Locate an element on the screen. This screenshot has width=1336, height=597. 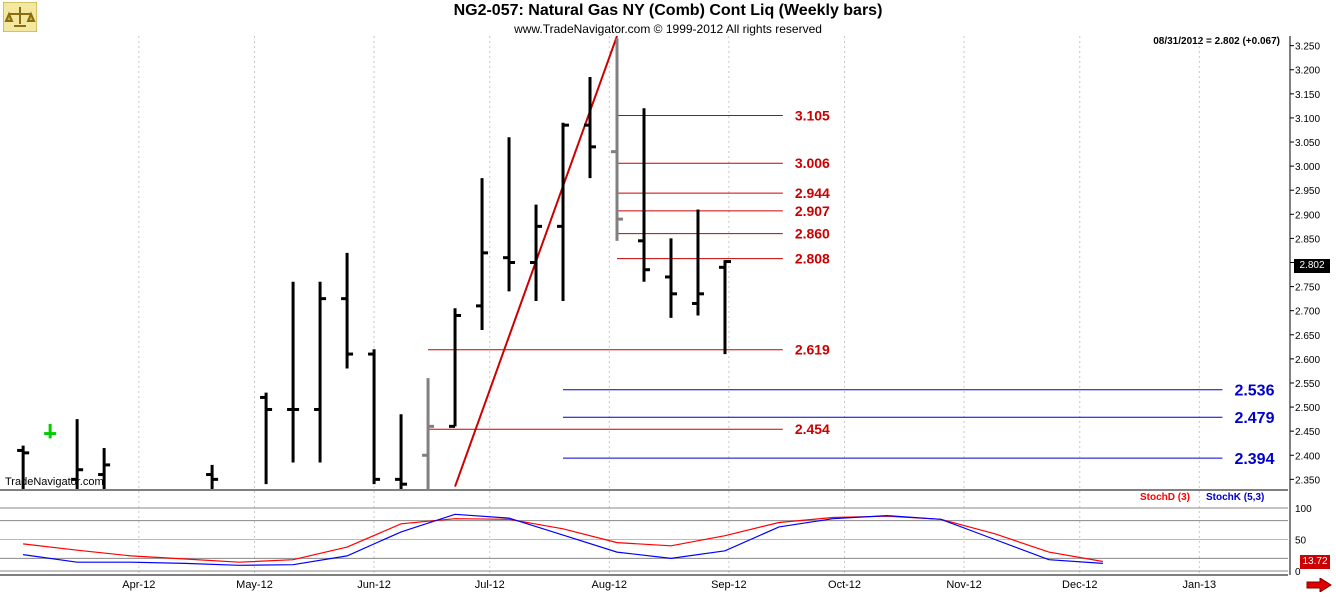
level-label-2.944: 2.944 is located at coordinates (812, 193).